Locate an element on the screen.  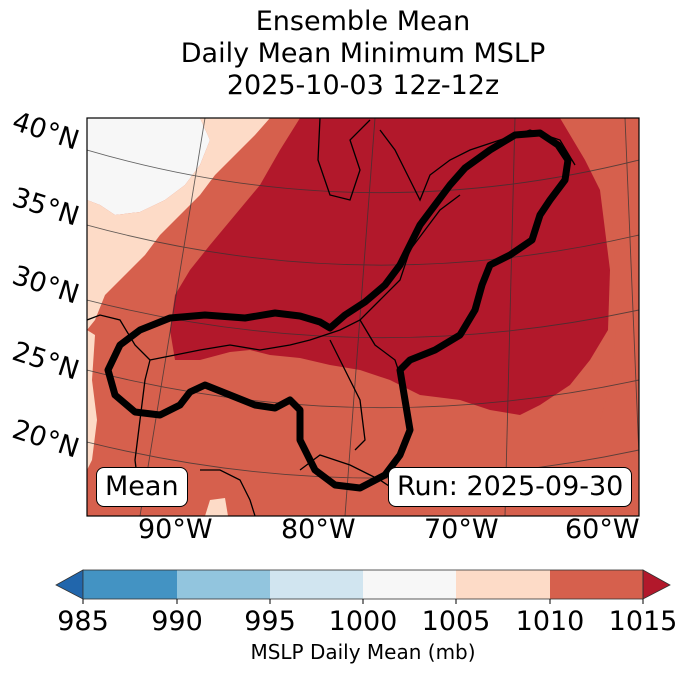
colorbar-under-extension is located at coordinates (69, 584).